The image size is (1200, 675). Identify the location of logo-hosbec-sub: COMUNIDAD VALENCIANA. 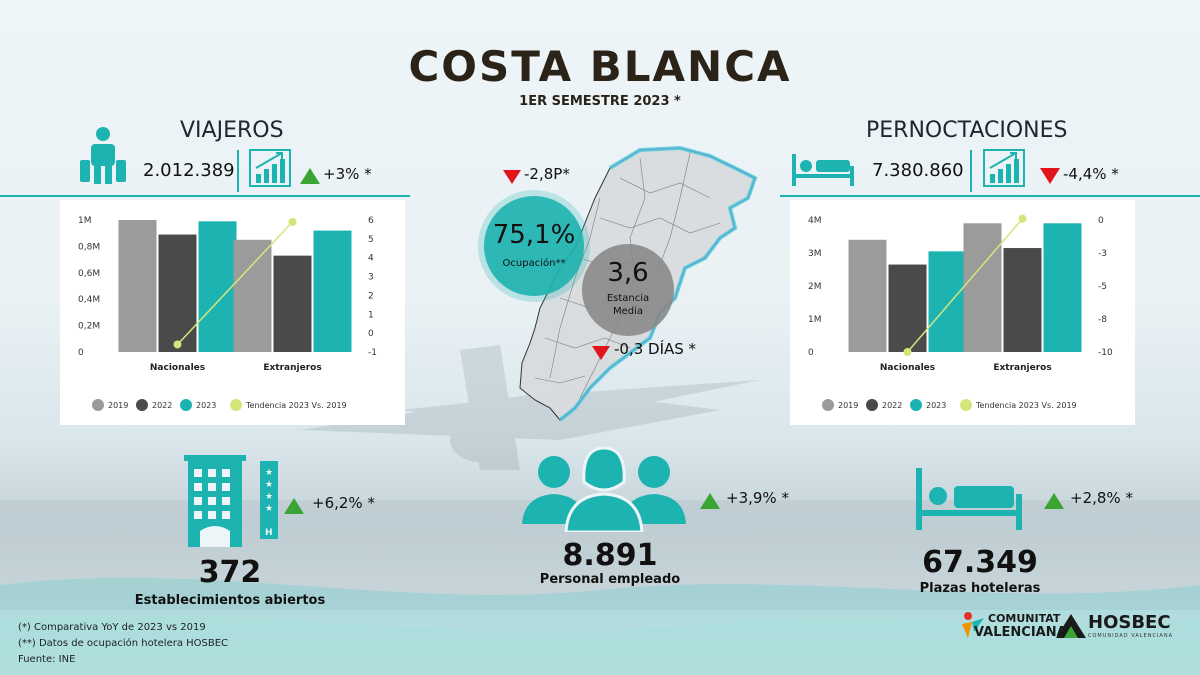
(1130, 636).